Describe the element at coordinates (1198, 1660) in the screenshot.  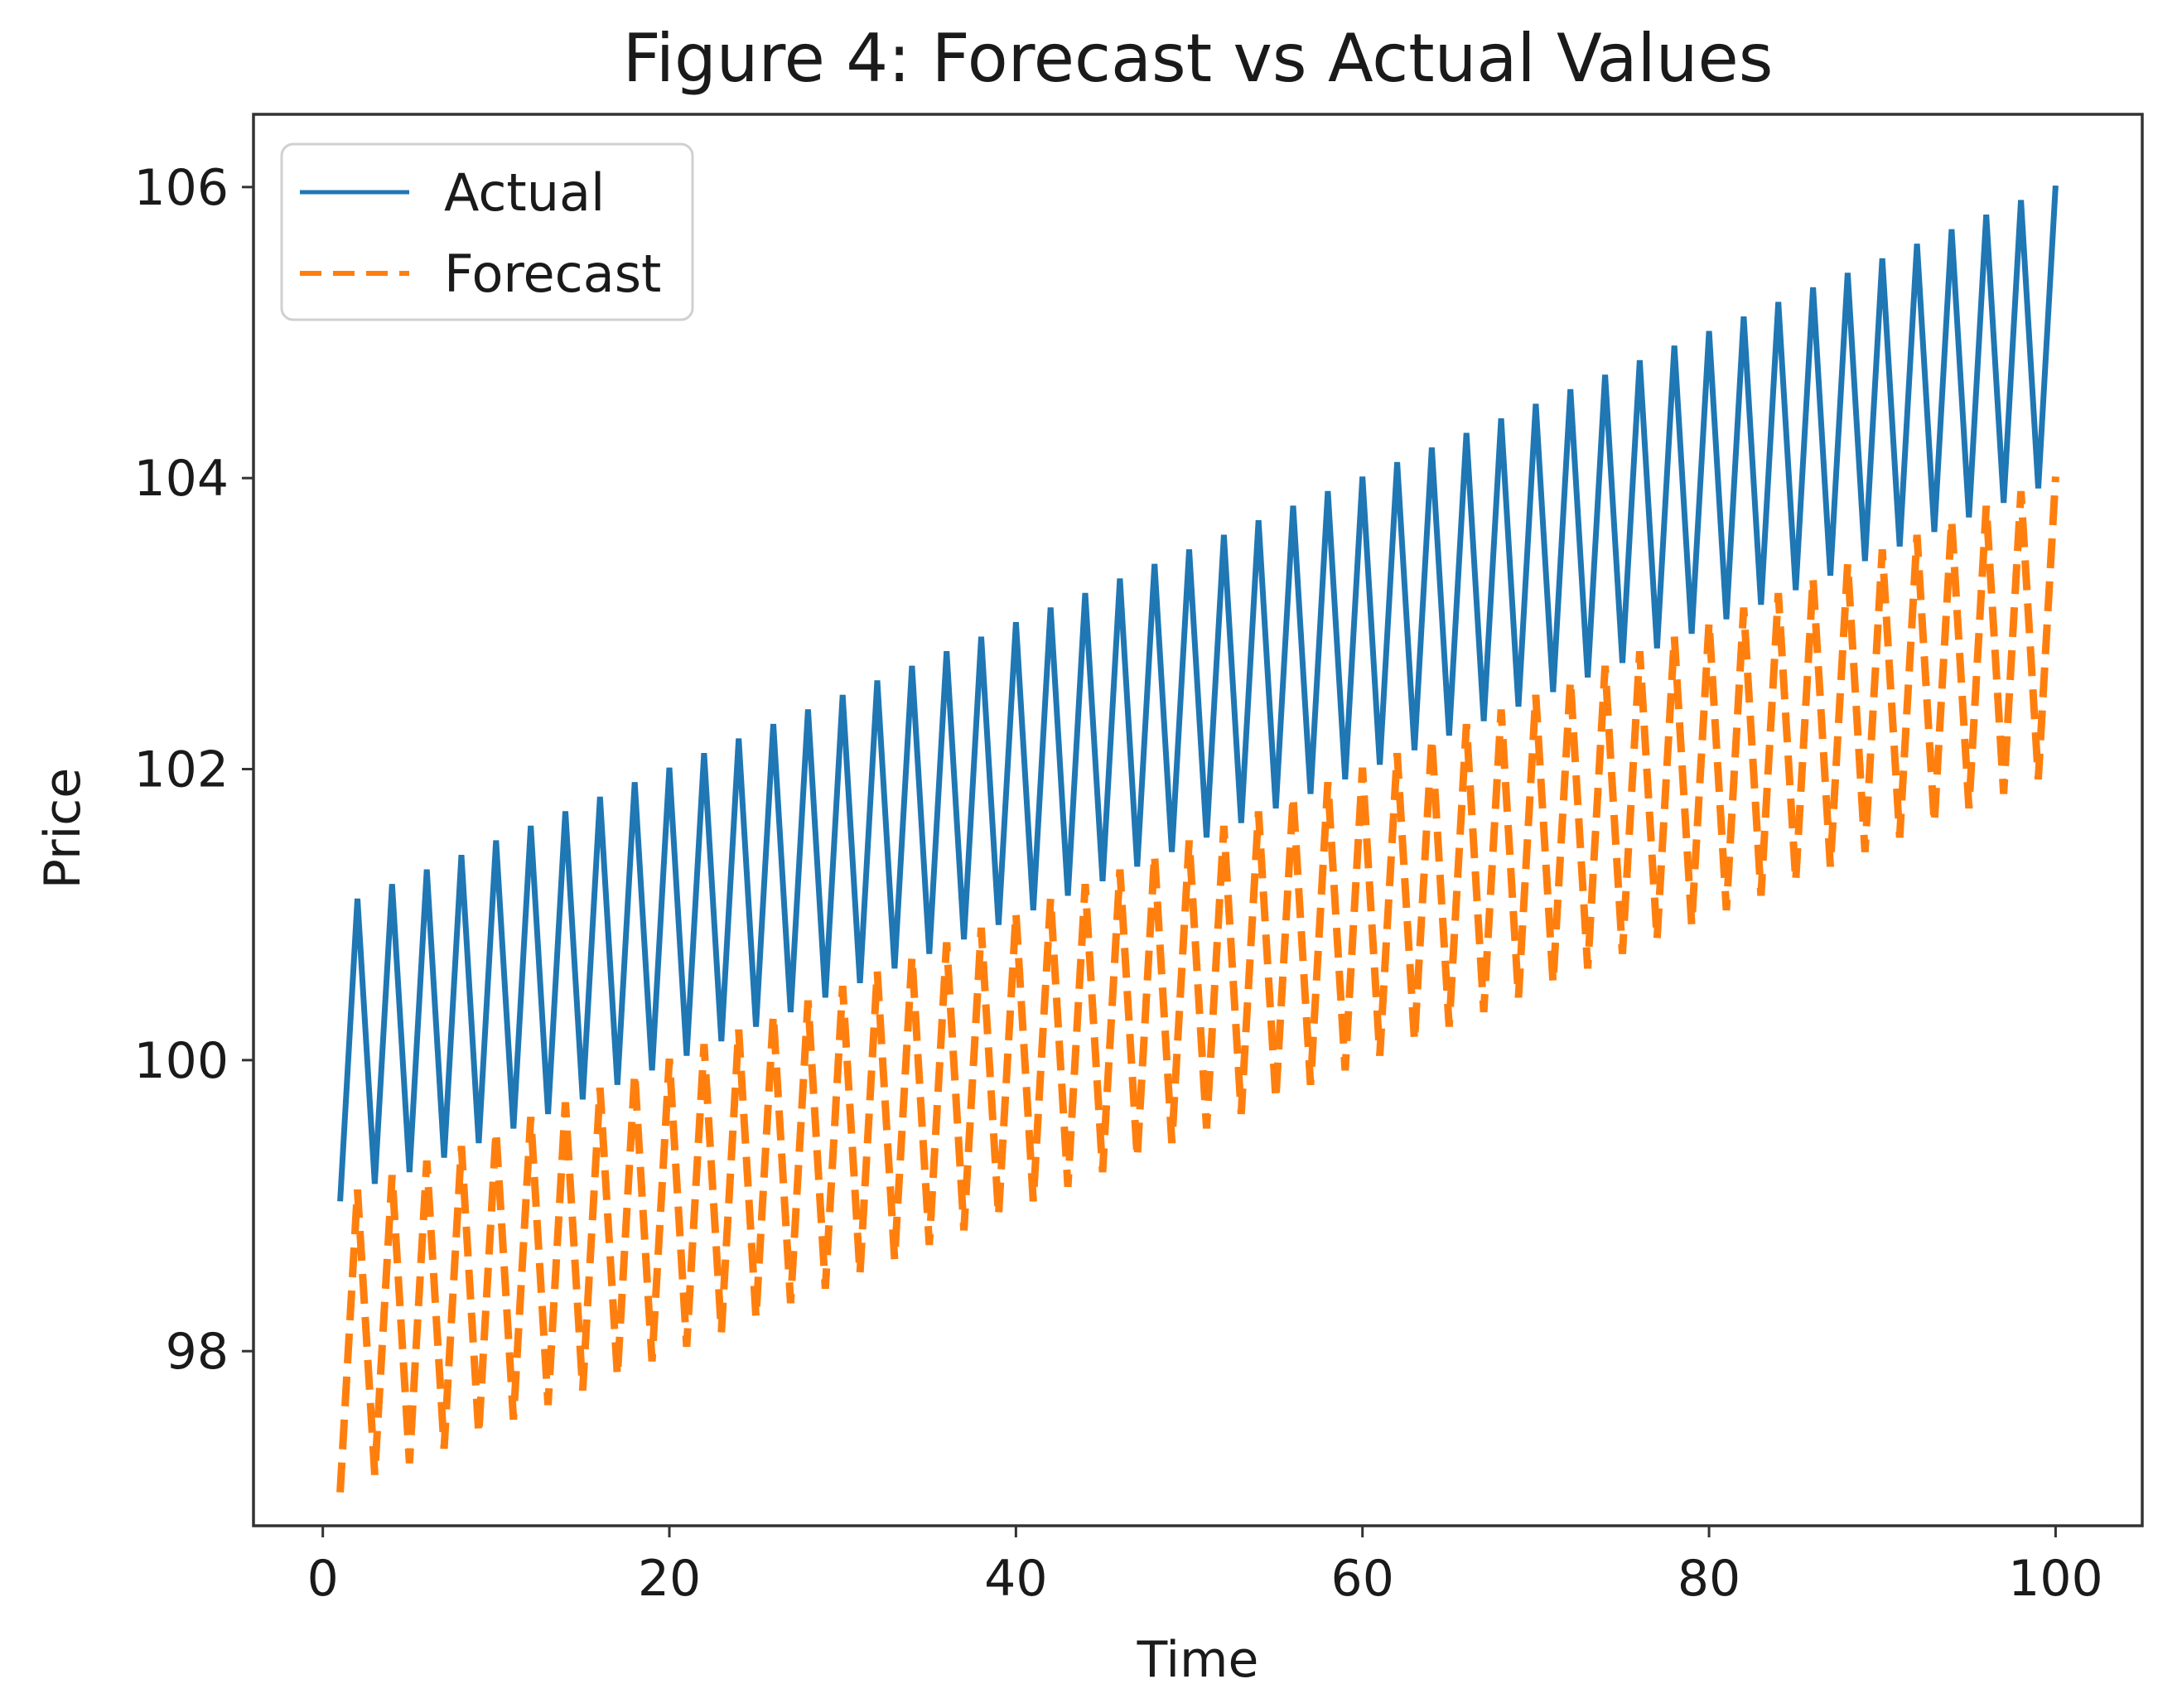
I see `x-axis-label: Time` at that location.